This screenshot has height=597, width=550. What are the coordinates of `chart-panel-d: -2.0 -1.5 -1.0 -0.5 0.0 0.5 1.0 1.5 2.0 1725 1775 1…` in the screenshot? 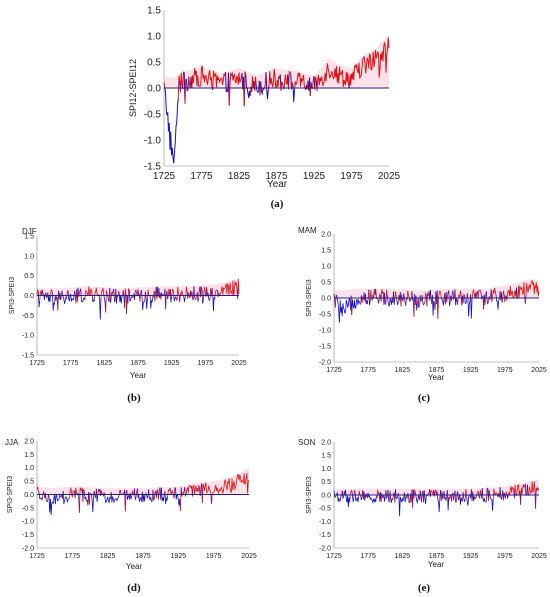 It's located at (131, 516).